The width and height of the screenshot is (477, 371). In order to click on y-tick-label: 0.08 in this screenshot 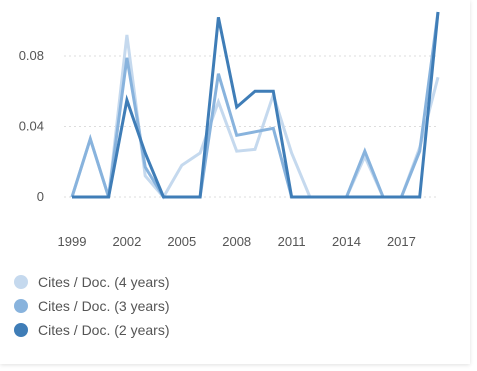, I will do `click(31, 55)`.